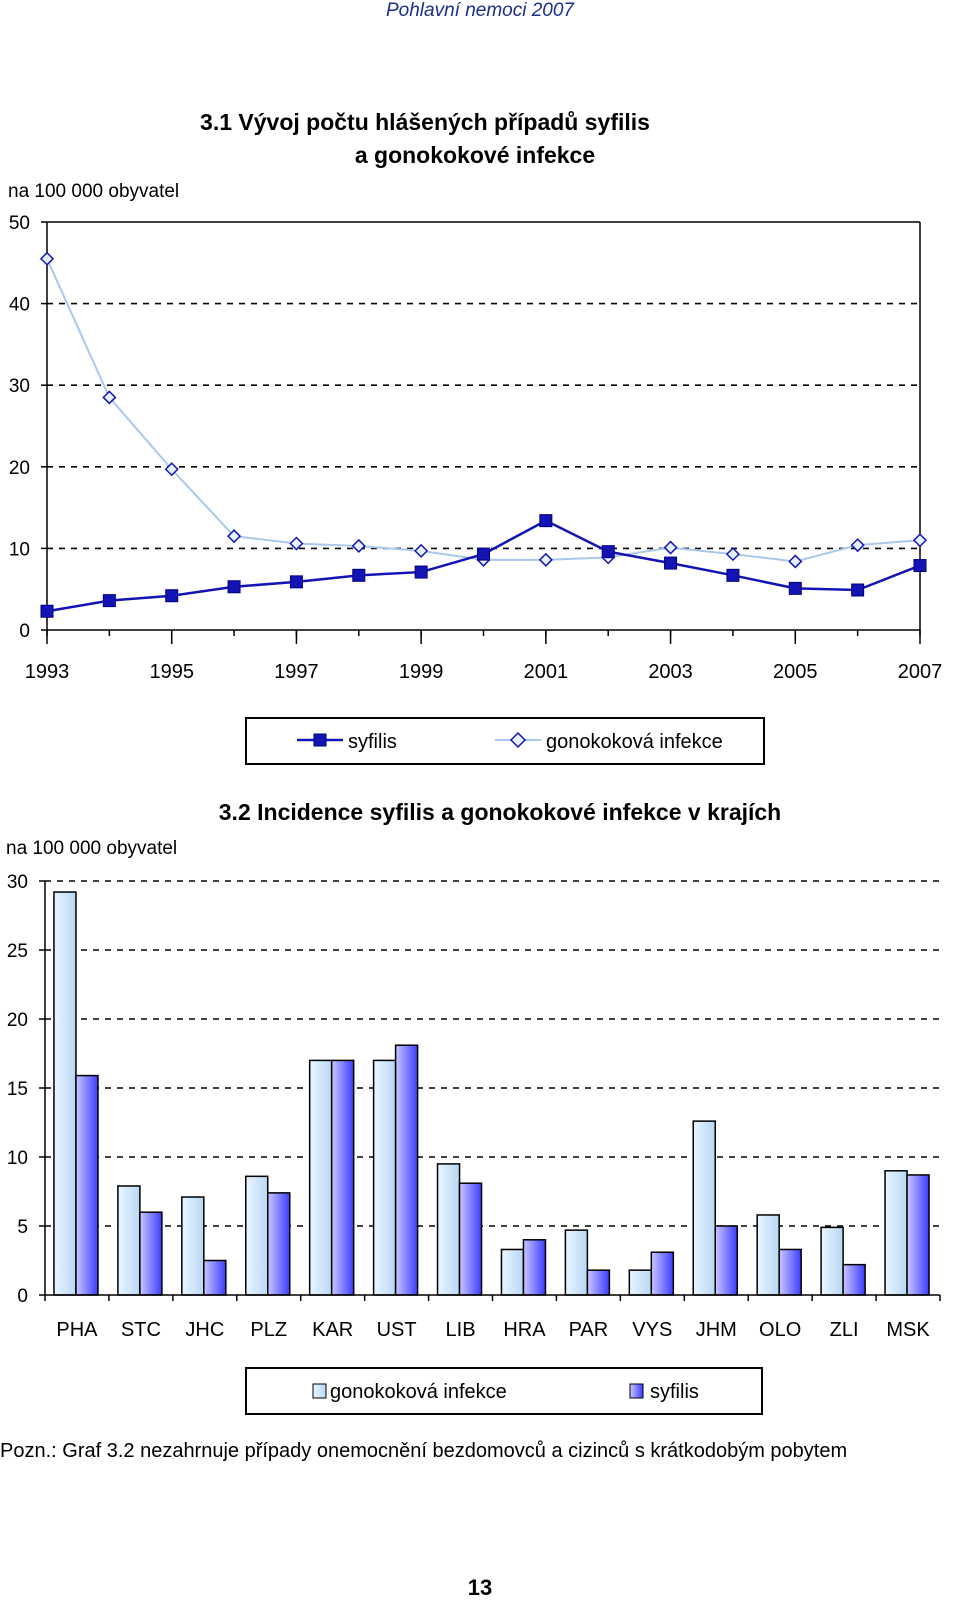 This screenshot has width=960, height=1603. What do you see at coordinates (19, 427) in the screenshot?
I see `chart1-y-tick-labels: 0 10 20 30 40 50` at bounding box center [19, 427].